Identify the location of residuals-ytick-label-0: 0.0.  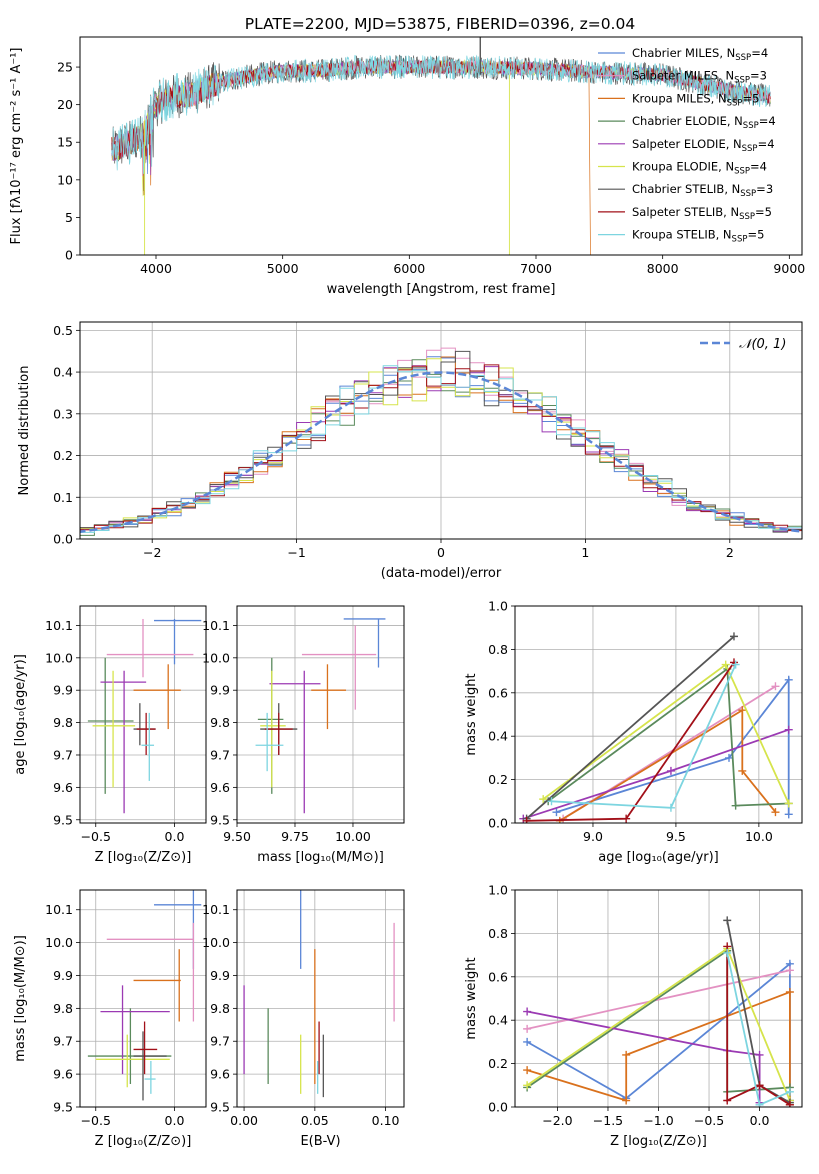
(63, 539).